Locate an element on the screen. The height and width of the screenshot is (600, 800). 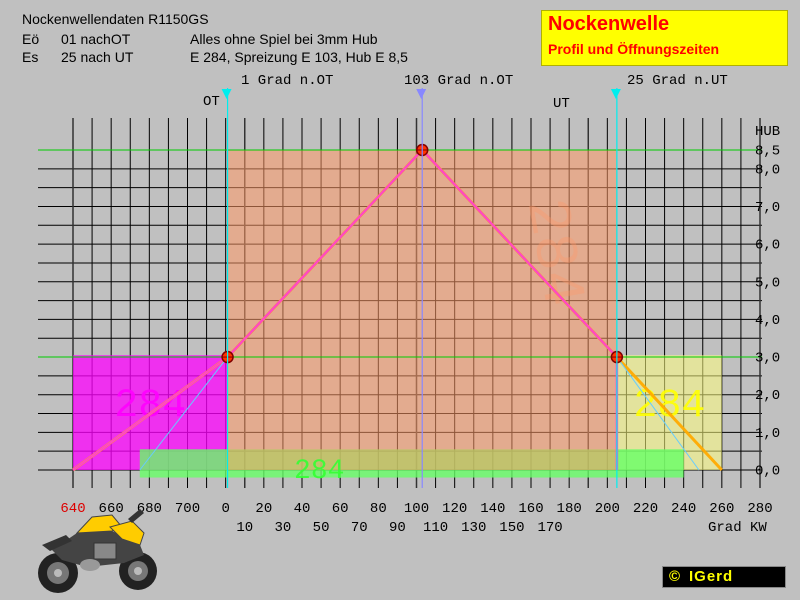
x-tick-label: 640 is located at coordinates (72, 509).